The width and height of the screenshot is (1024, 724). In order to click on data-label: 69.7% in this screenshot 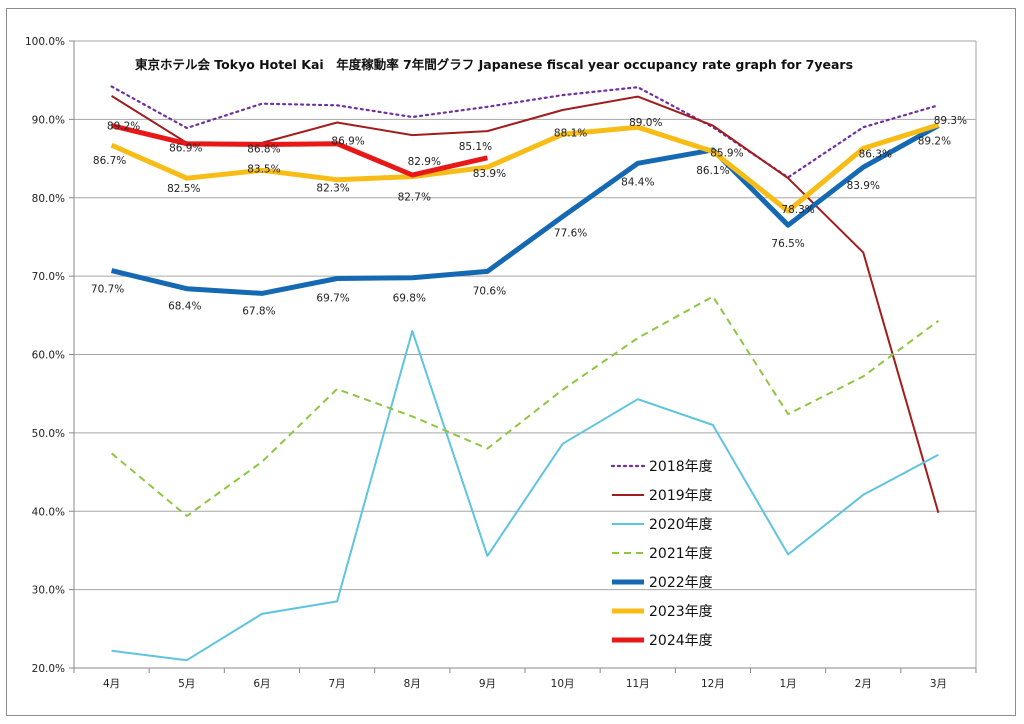, I will do `click(332, 298)`.